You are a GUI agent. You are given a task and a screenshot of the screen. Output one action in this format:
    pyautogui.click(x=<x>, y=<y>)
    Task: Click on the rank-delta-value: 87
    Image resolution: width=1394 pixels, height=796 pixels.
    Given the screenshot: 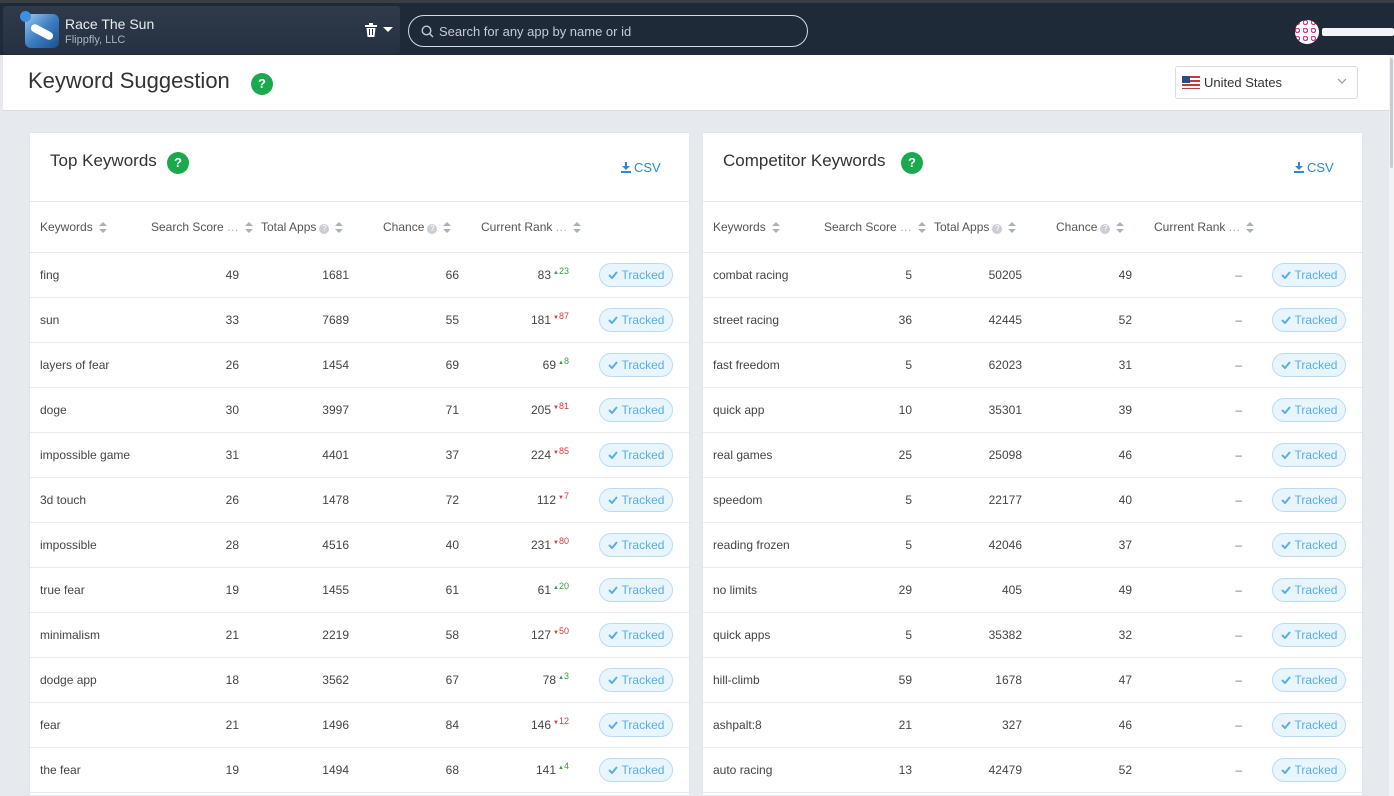 What is the action you would take?
    pyautogui.click(x=563, y=316)
    